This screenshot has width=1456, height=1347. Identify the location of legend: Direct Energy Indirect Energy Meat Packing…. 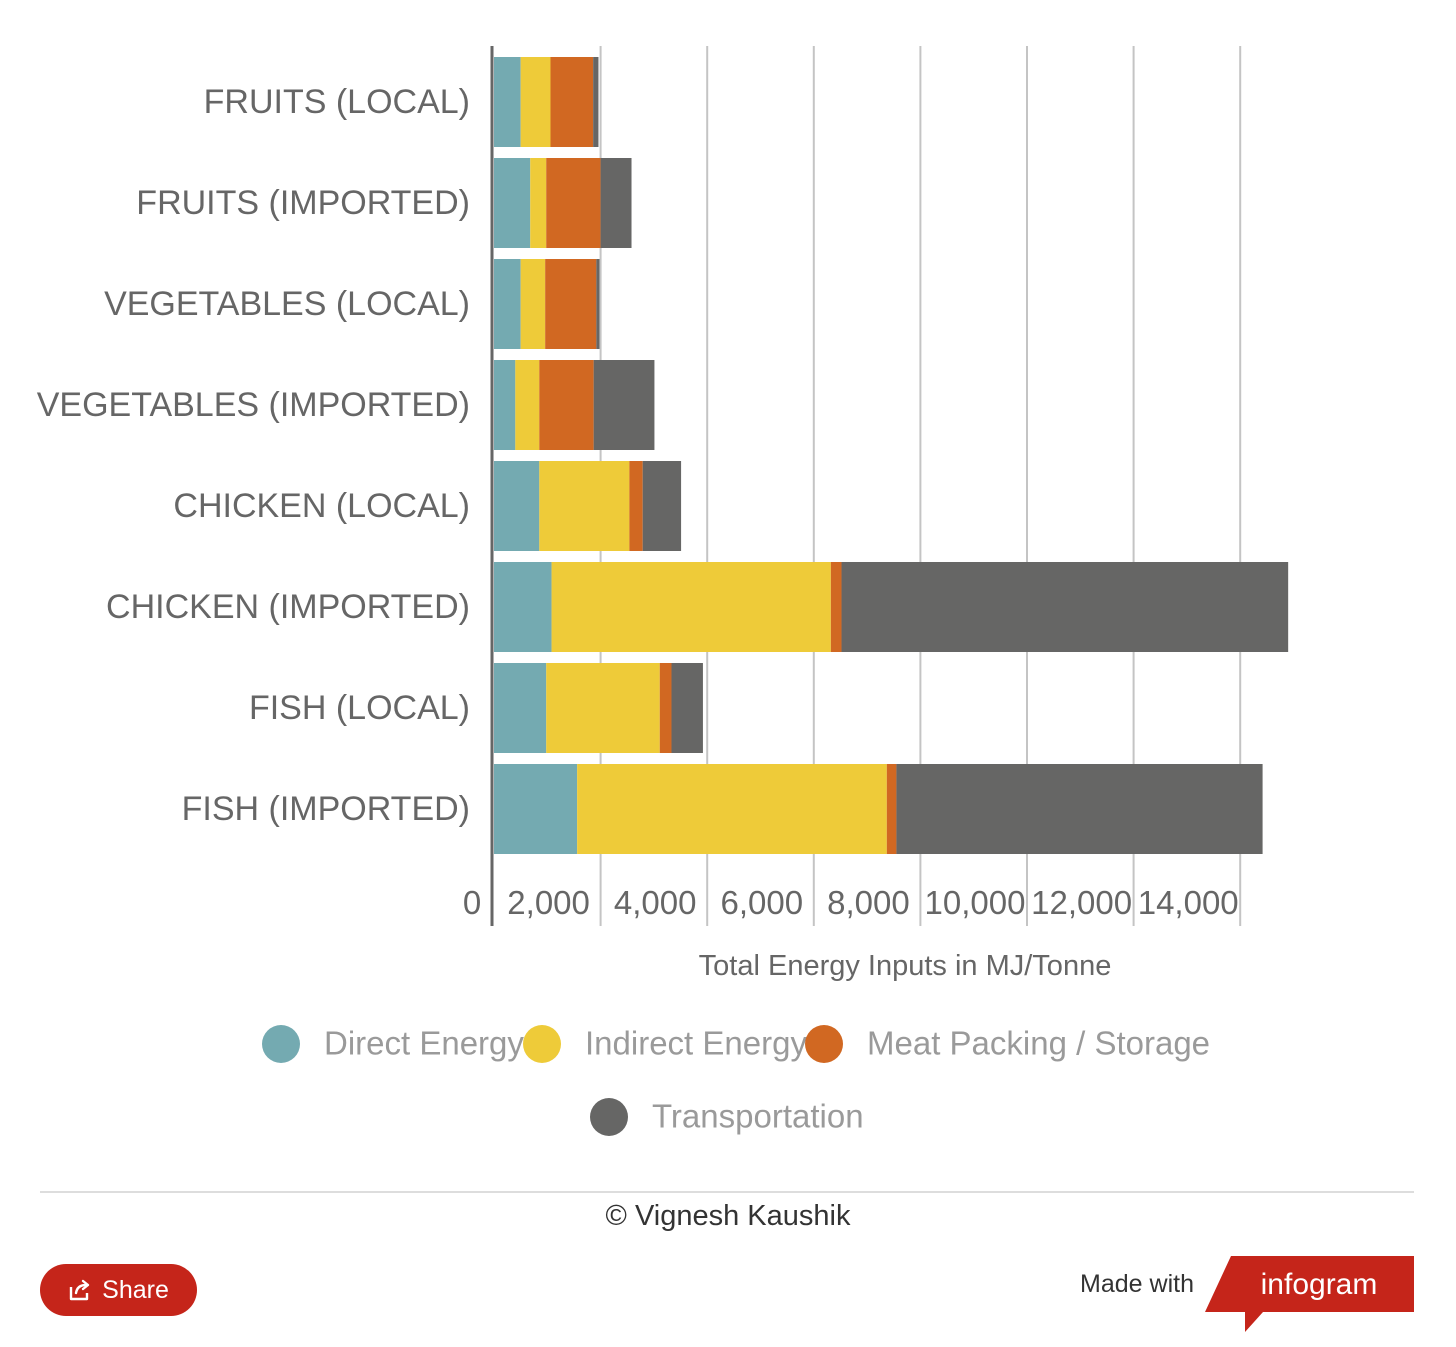
(736, 1080).